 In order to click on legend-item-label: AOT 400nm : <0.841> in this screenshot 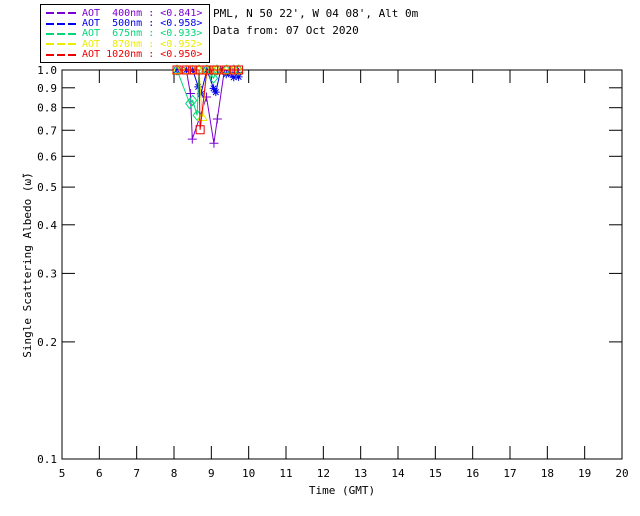, I will do `click(142, 13)`.